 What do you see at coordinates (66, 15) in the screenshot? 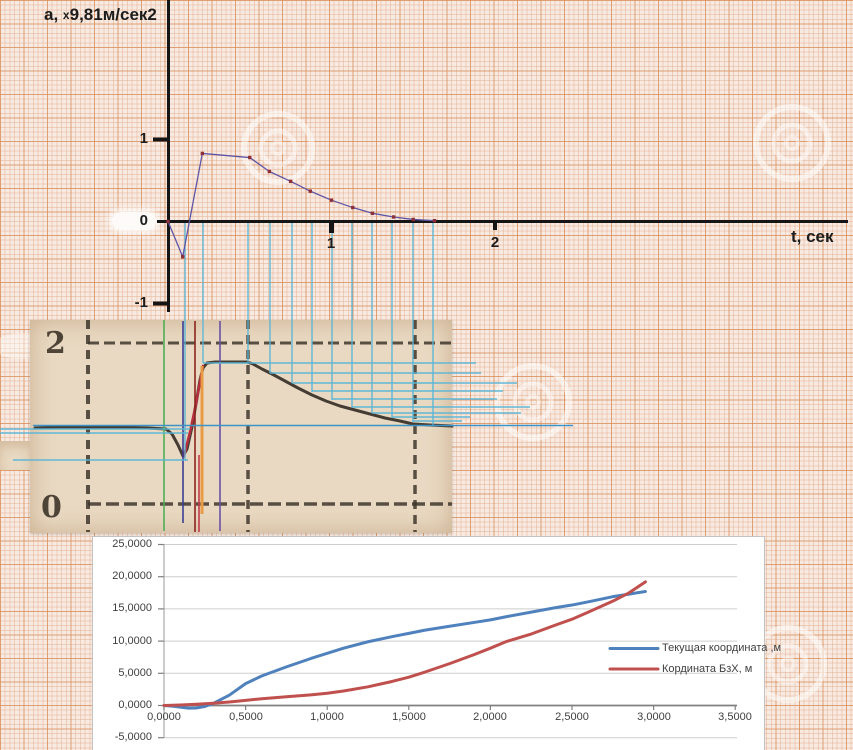
I see `title-multiplier: х` at bounding box center [66, 15].